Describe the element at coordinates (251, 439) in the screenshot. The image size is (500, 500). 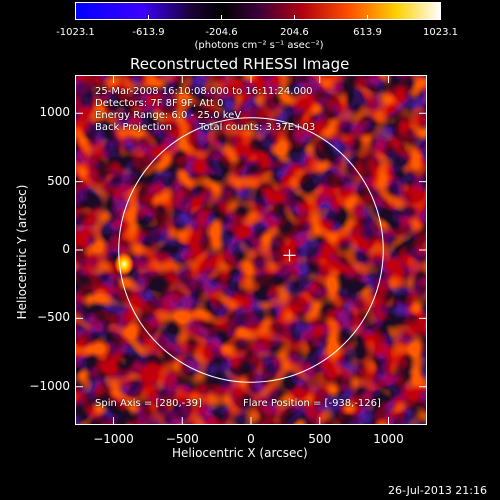
I see `x-tick-label: 0` at that location.